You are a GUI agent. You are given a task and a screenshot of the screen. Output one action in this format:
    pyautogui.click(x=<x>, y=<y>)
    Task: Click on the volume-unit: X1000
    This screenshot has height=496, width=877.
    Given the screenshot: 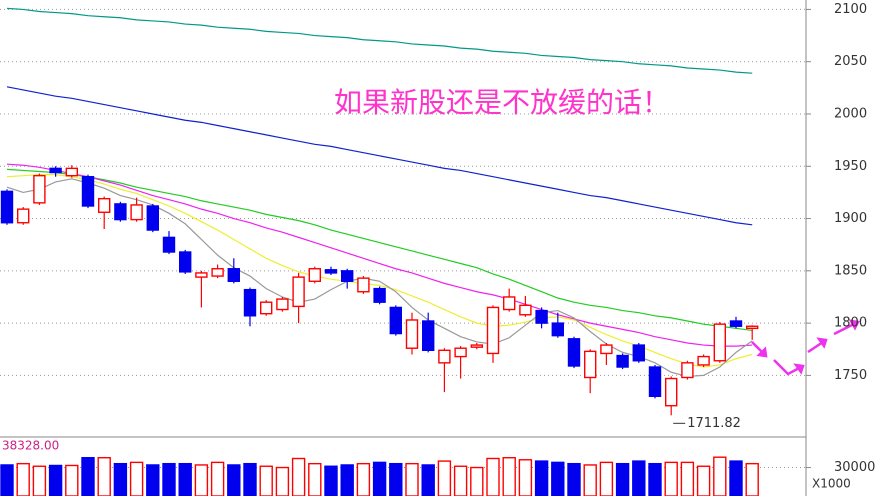 What is the action you would take?
    pyautogui.click(x=831, y=484)
    